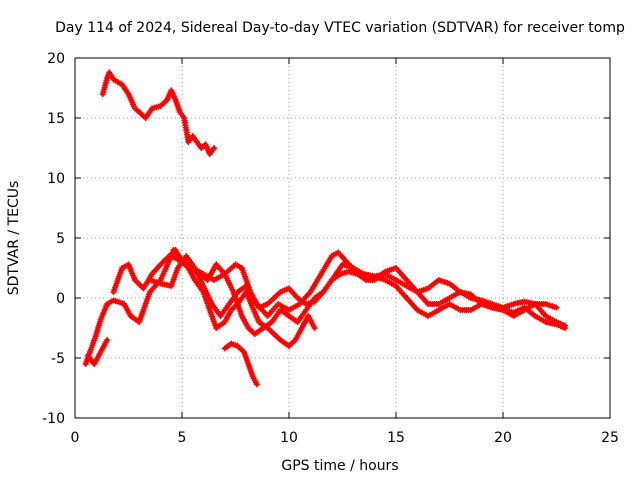  I want to click on x-tick-label: 25, so click(610, 438).